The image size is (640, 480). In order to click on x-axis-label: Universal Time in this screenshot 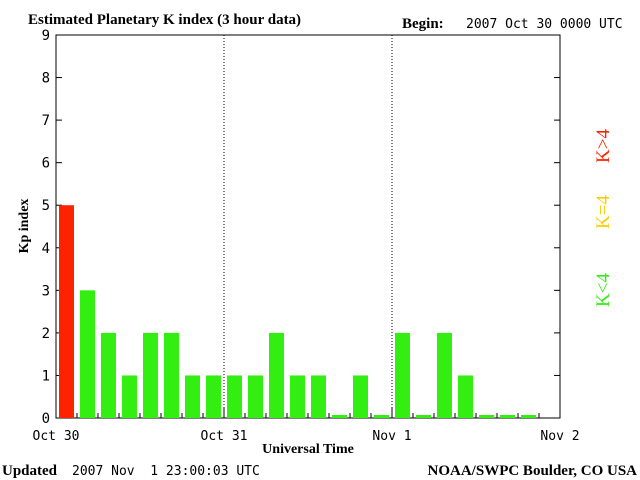, I will do `click(308, 449)`.